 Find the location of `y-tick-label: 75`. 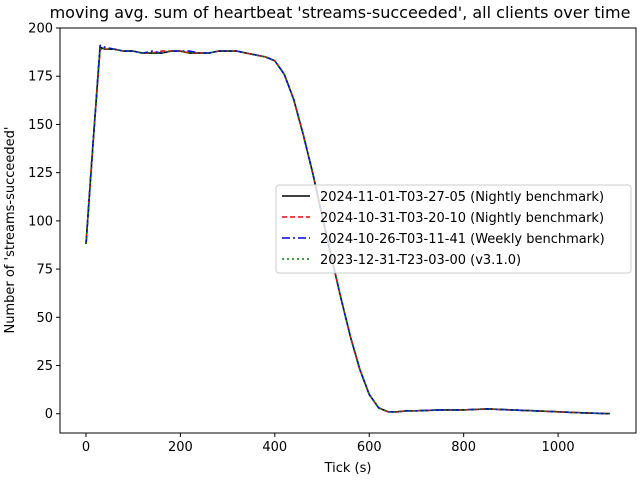

y-tick-label: 75 is located at coordinates (44, 270).